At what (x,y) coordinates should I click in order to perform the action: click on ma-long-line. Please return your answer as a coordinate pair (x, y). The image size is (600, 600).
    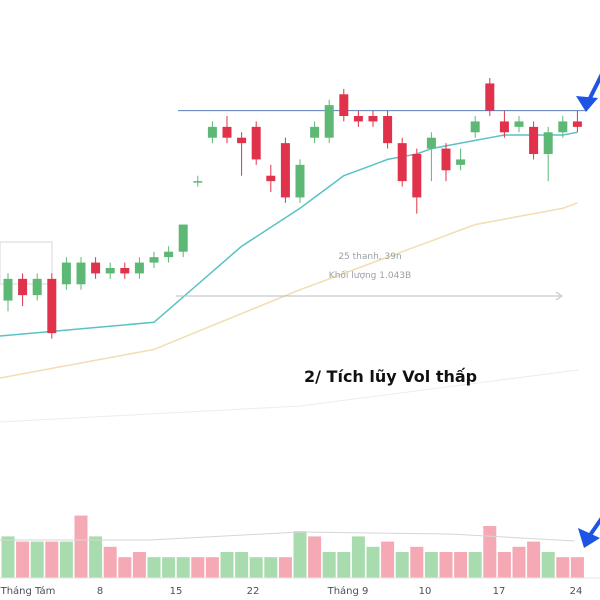
    Looking at the image, I should click on (289, 396).